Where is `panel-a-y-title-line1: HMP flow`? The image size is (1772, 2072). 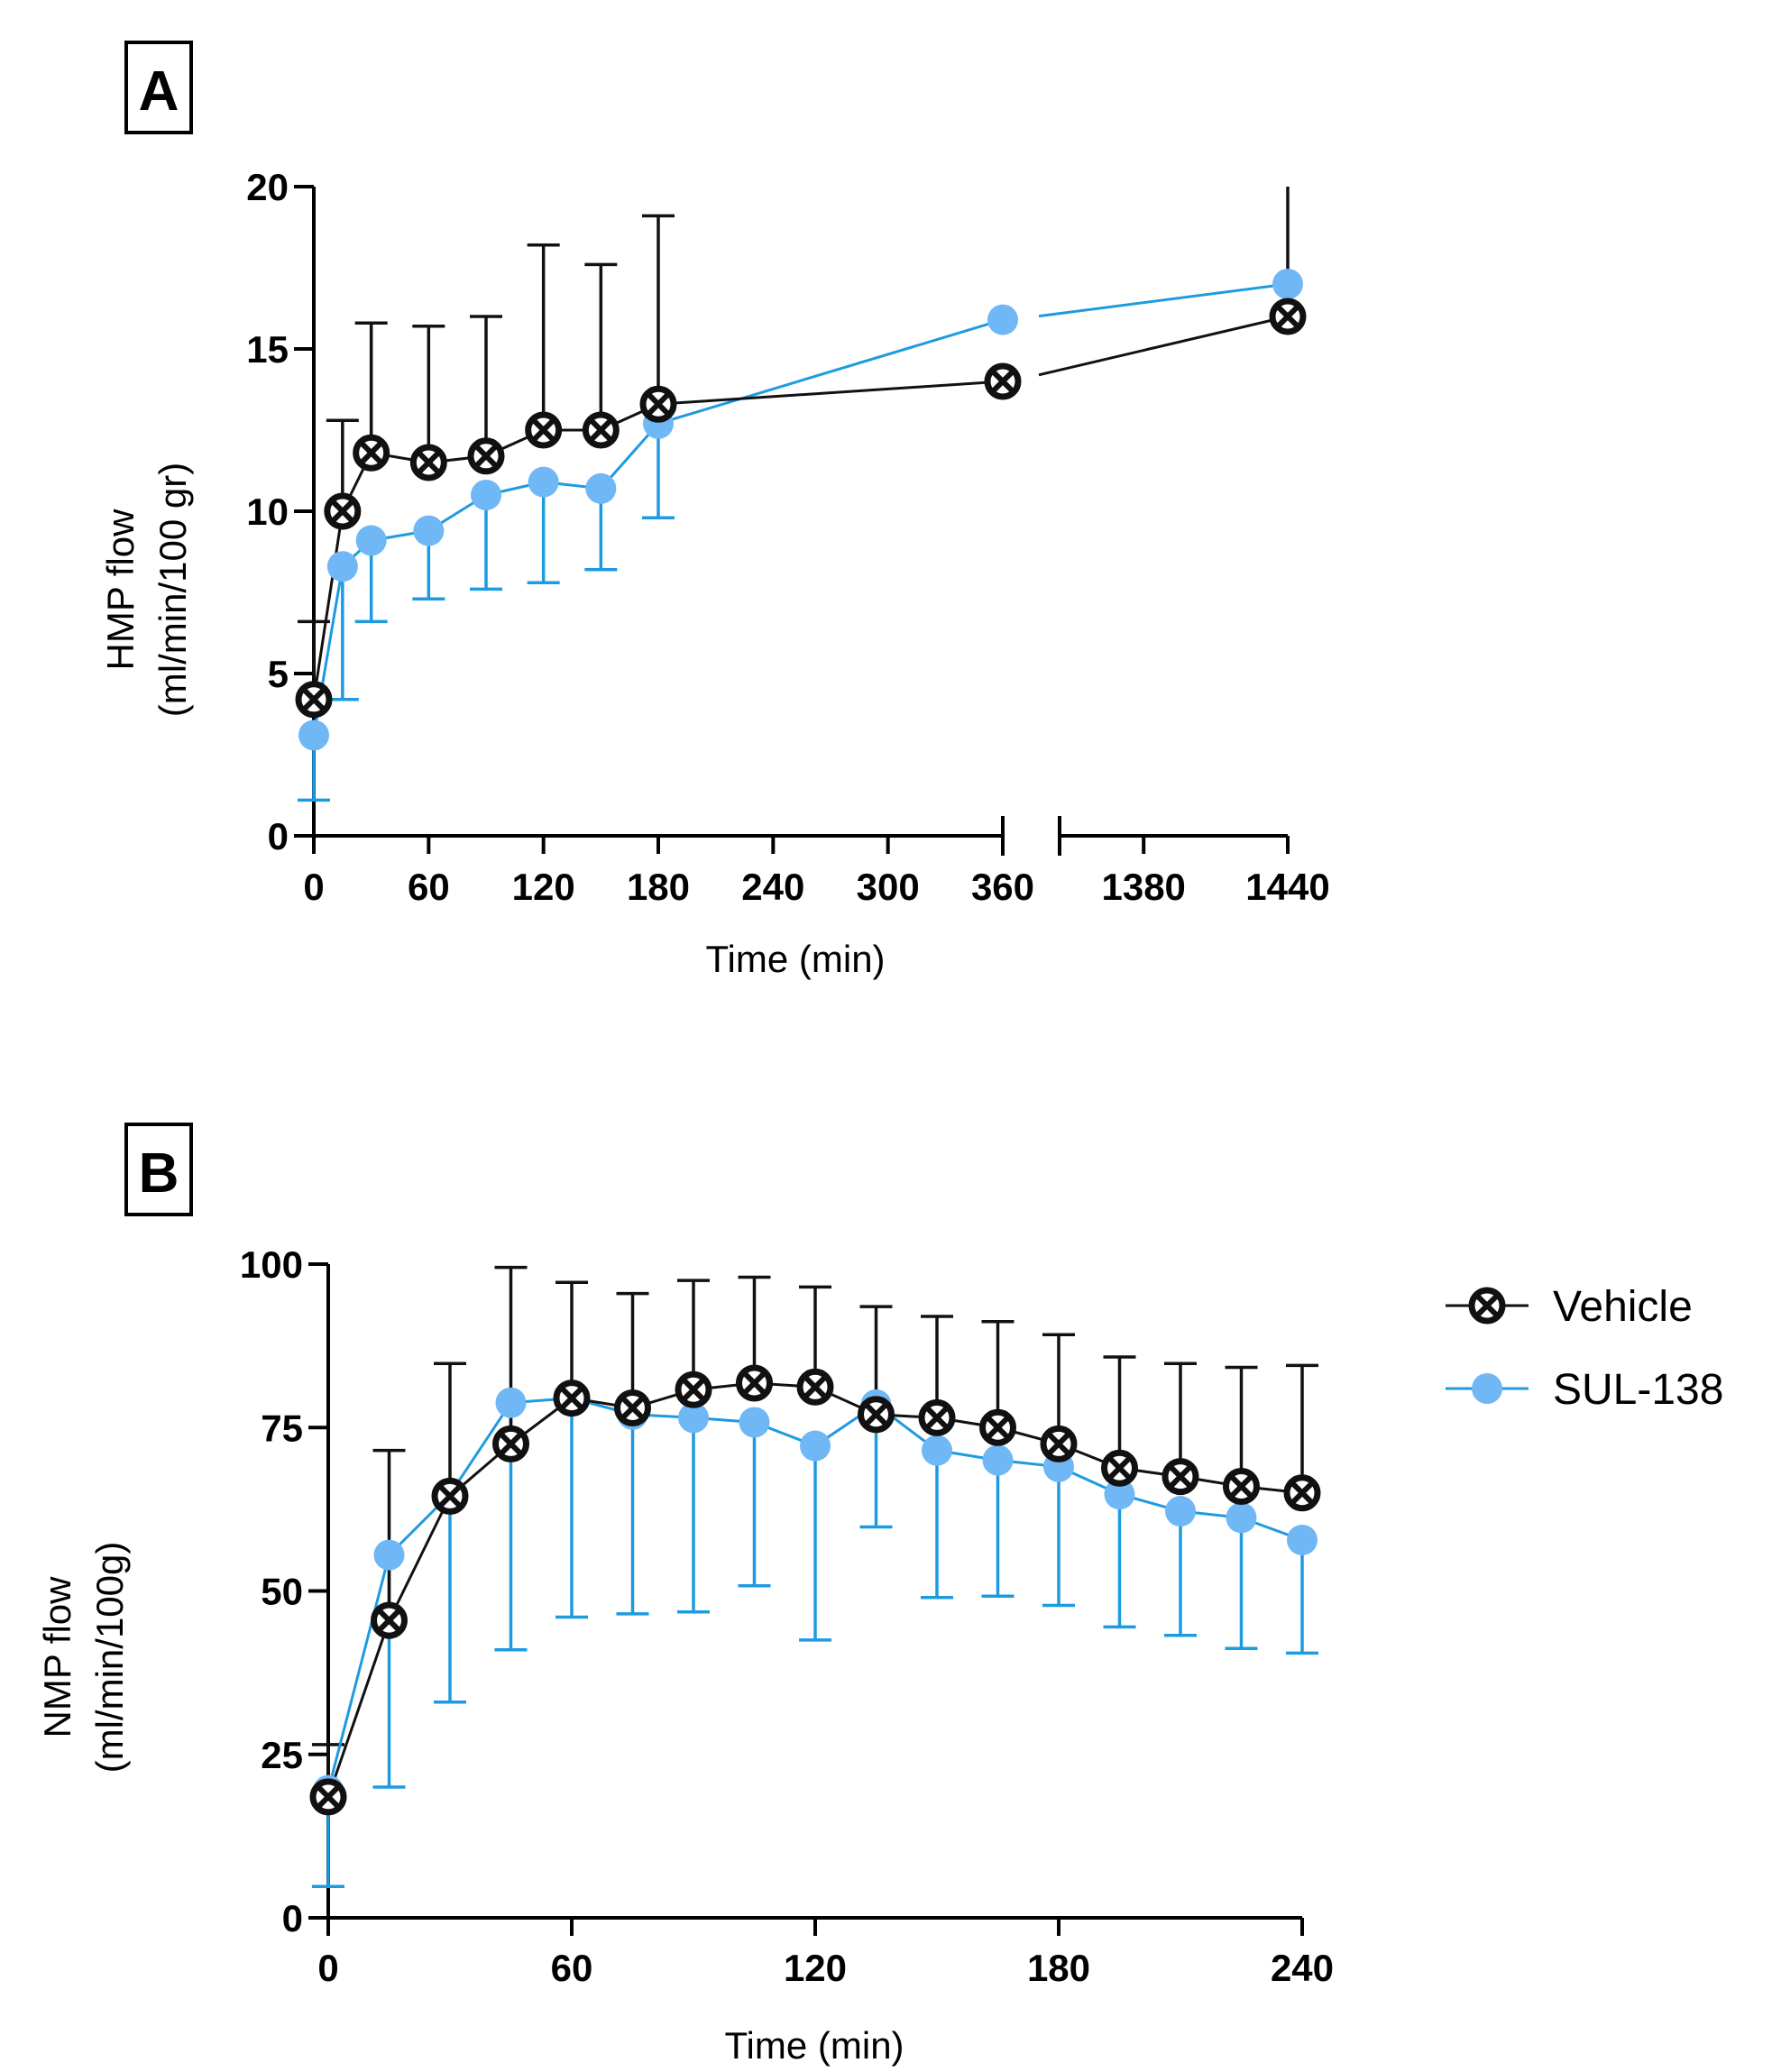 panel-a-y-title-line1: HMP flow is located at coordinates (120, 590).